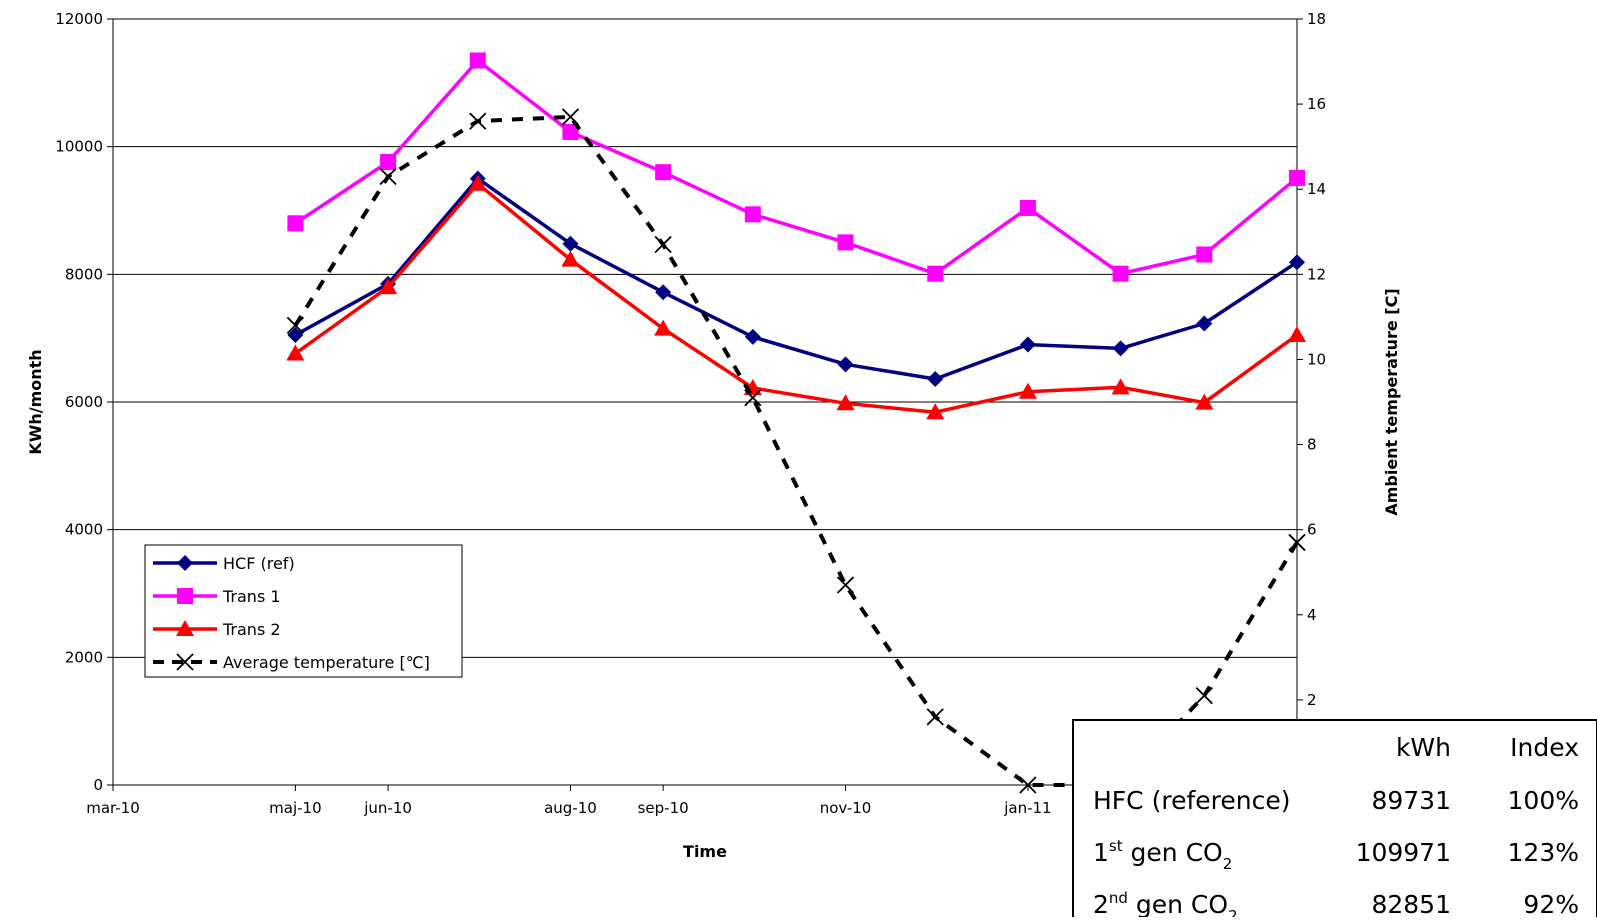  Describe the element at coordinates (326, 662) in the screenshot. I see `legend-label-3: Average temperature [℃]` at that location.